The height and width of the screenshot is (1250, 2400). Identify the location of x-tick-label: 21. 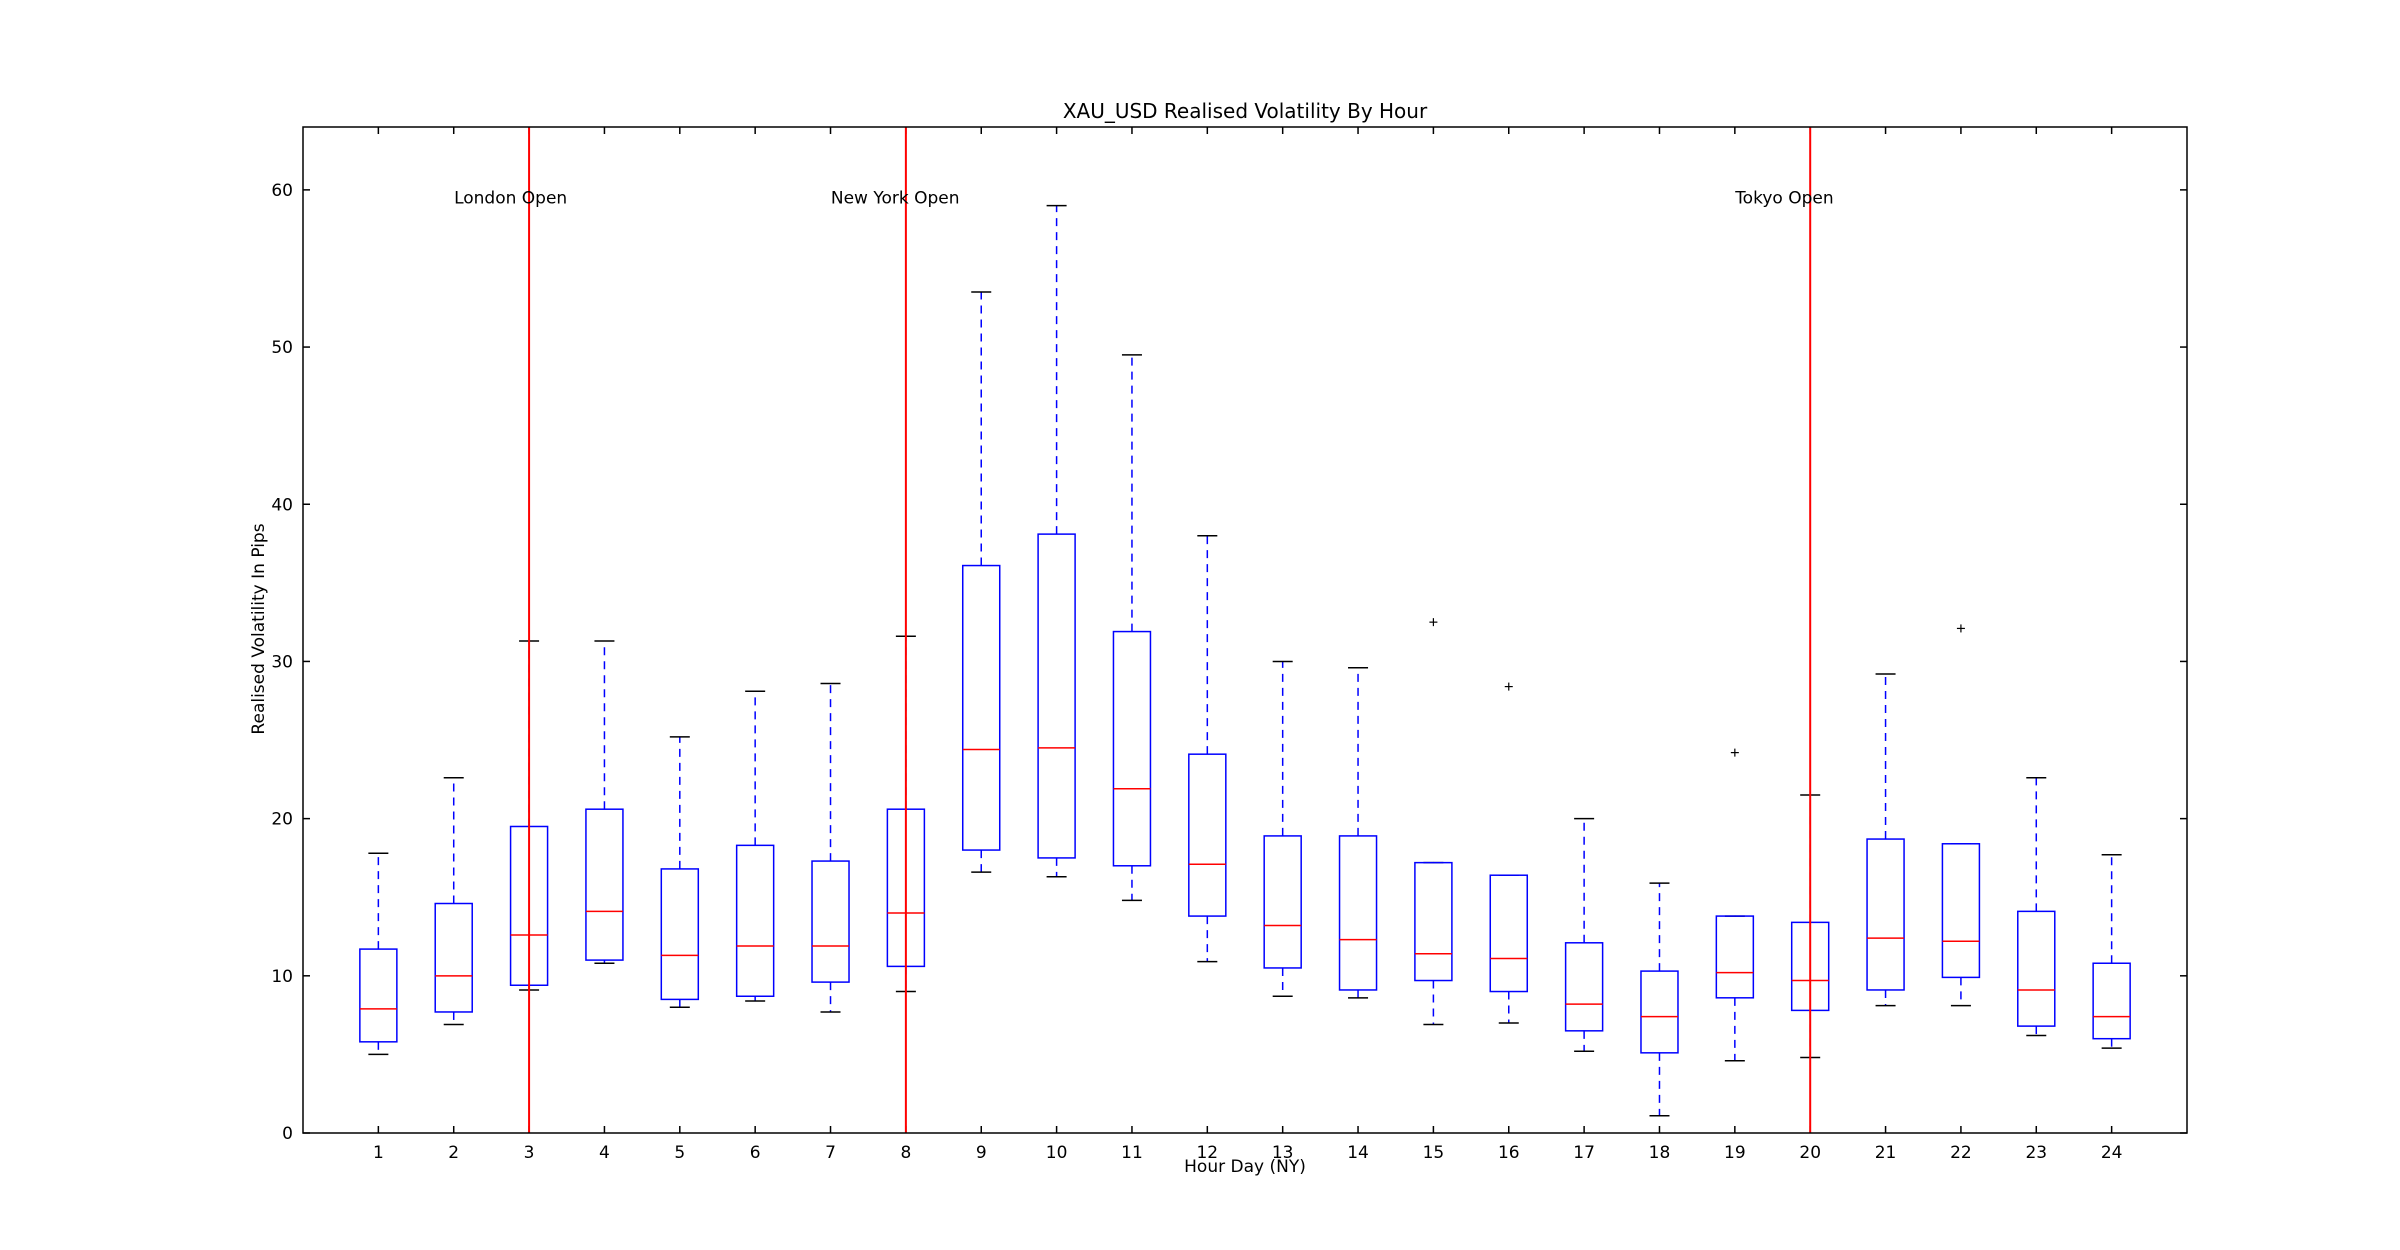
(1886, 1153).